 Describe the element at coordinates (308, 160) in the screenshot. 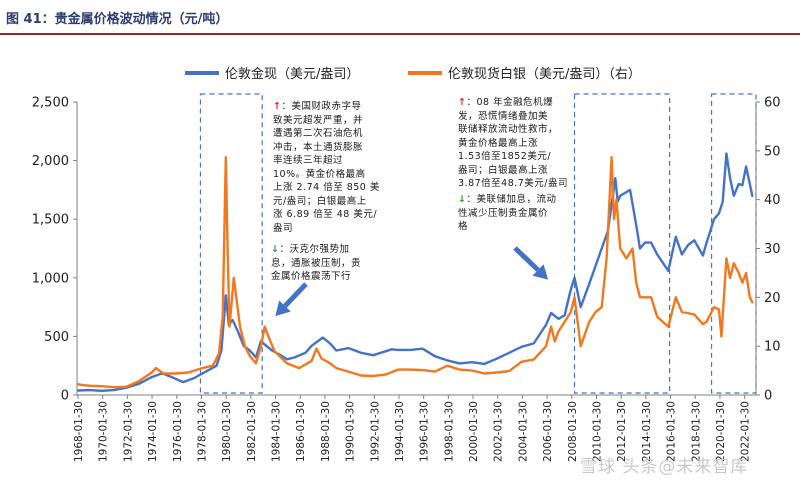

I see `annotation-1970s-line-4: 率连续三年超过` at that location.